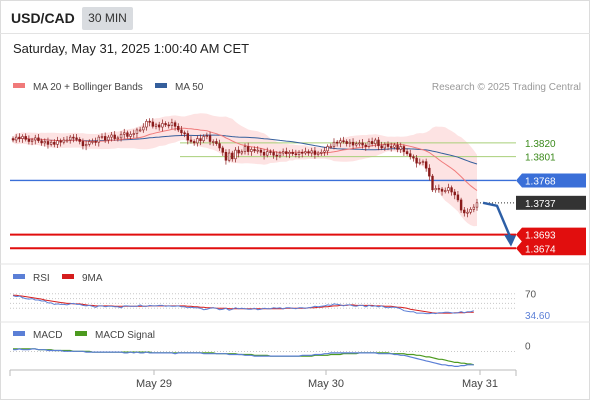  I want to click on macd-signal-legend-label: MACD Signal, so click(125, 335).